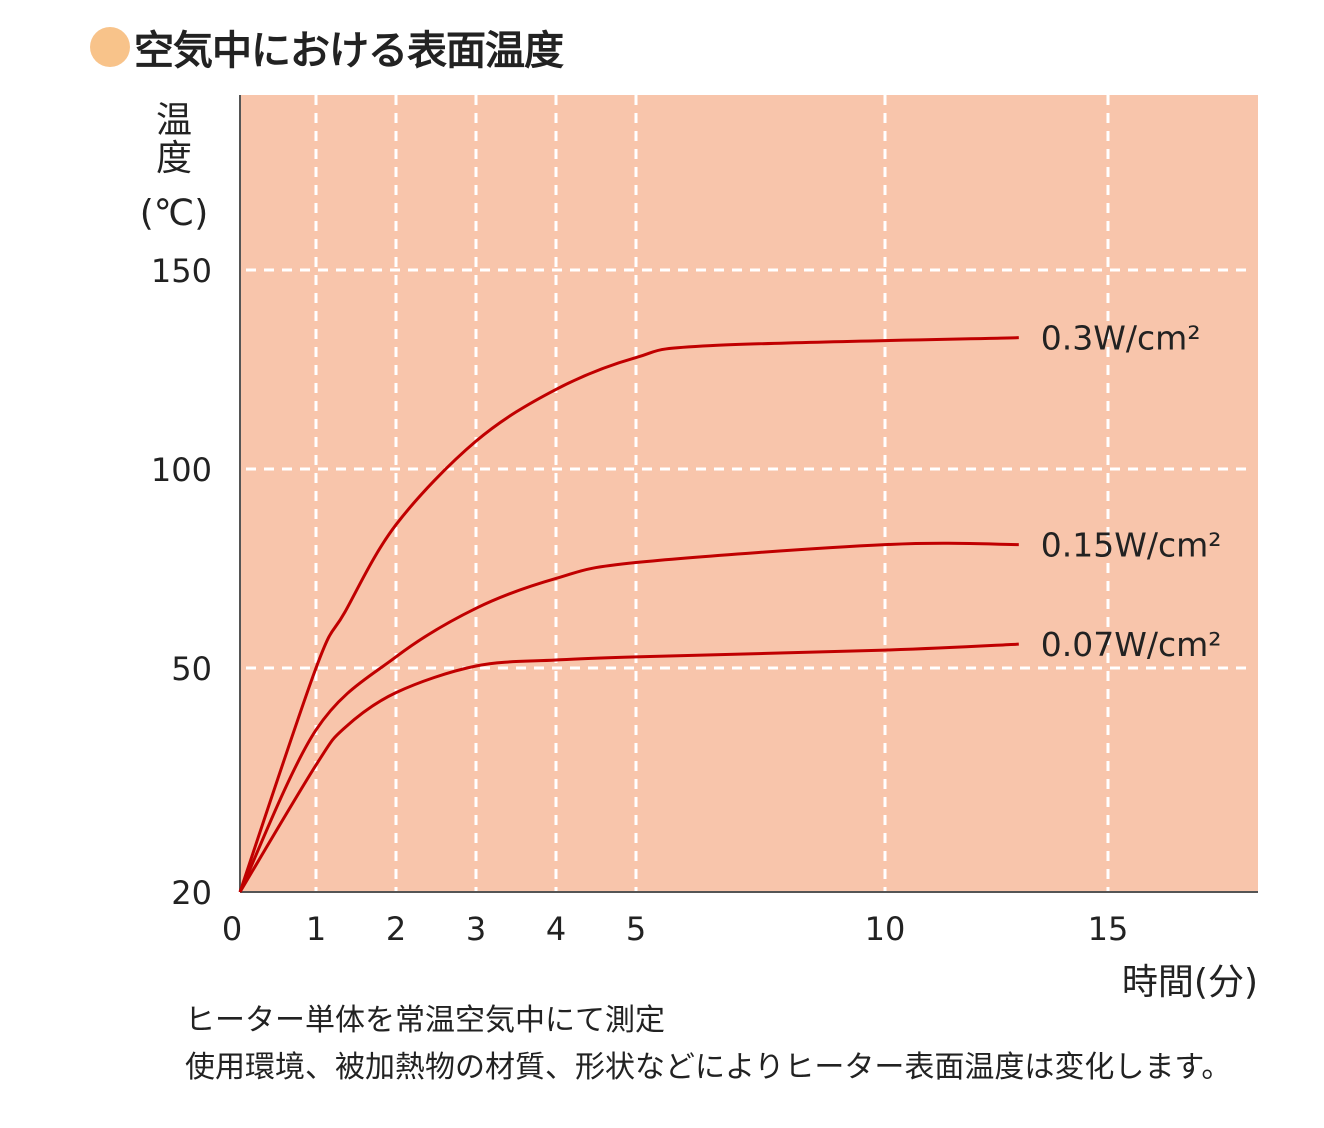 This screenshot has width=1324, height=1128. Describe the element at coordinates (1131, 644) in the screenshot. I see `series-label: 0.07W/cm²` at that location.